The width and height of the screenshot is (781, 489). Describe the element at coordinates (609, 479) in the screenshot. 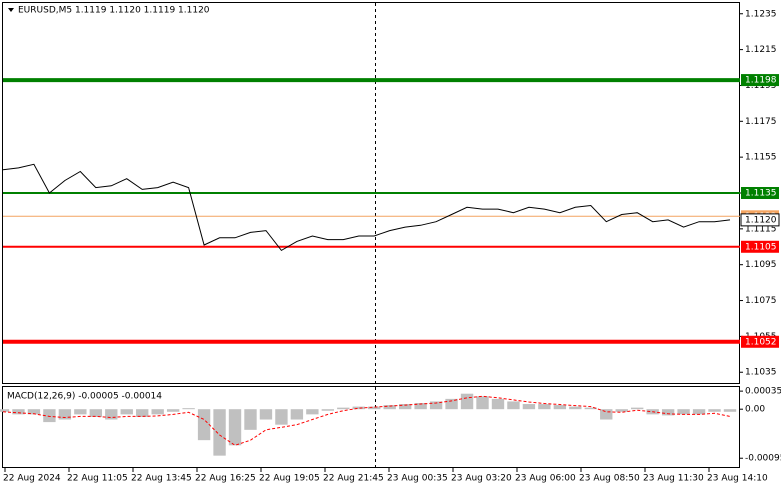

I see `x-tick-label: 23 Aug 08:50` at that location.